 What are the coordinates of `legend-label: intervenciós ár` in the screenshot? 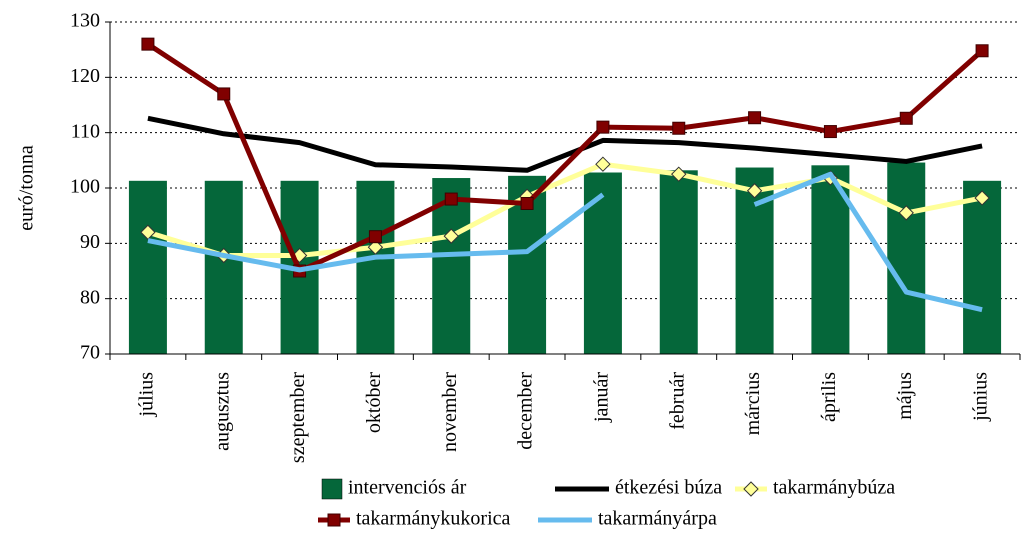 It's located at (407, 488).